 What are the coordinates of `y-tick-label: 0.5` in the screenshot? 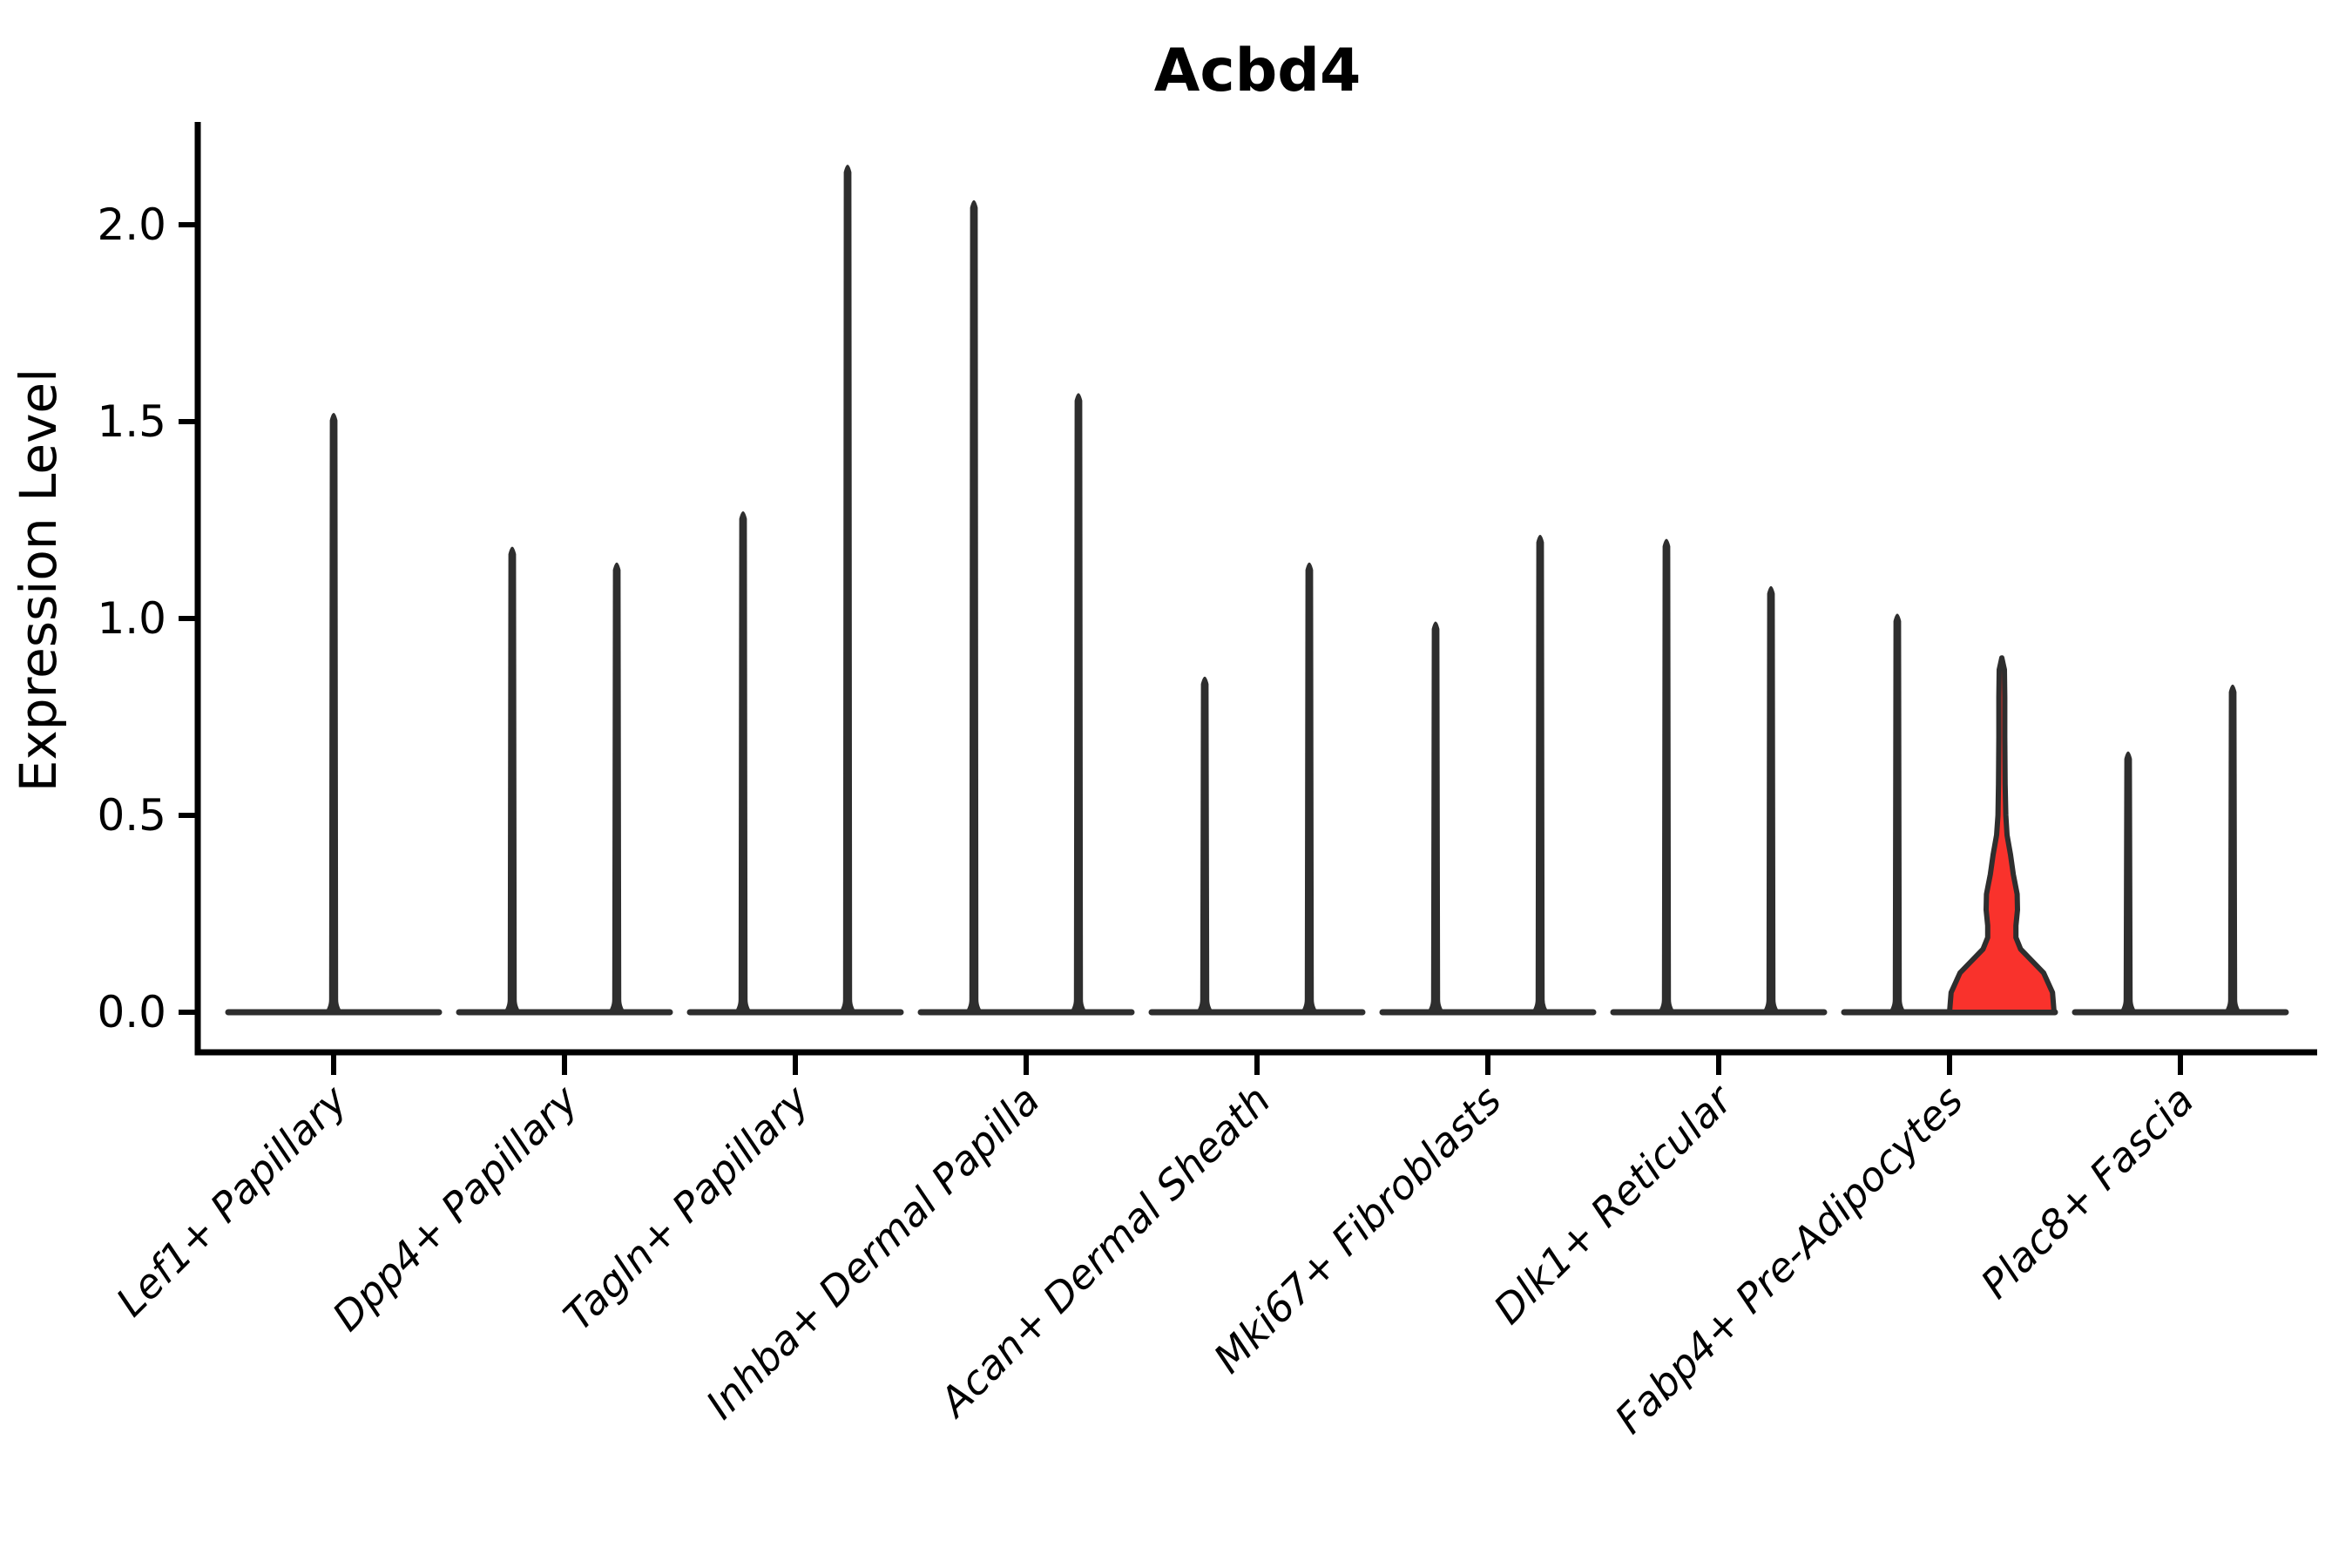 It's located at (131, 815).